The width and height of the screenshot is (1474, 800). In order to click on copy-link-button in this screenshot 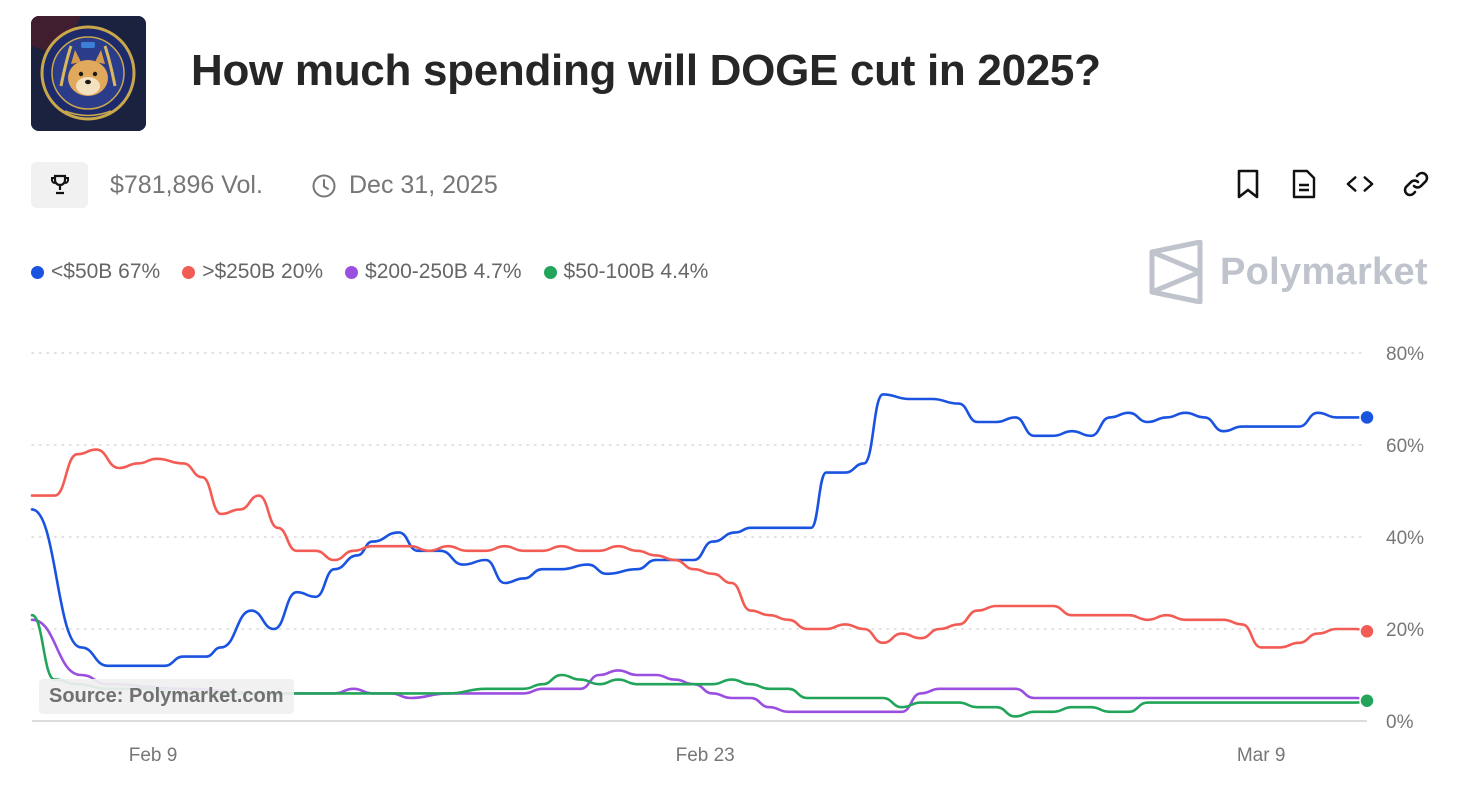, I will do `click(1416, 184)`.